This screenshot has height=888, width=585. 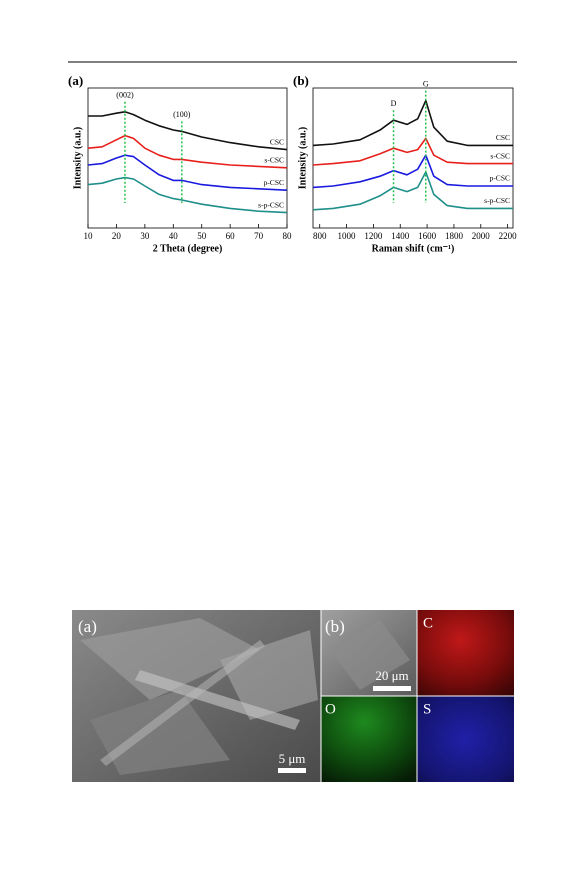 I want to click on sem-figure: (a) 5 μm (b) 20 μm C O S, so click(x=293, y=696).